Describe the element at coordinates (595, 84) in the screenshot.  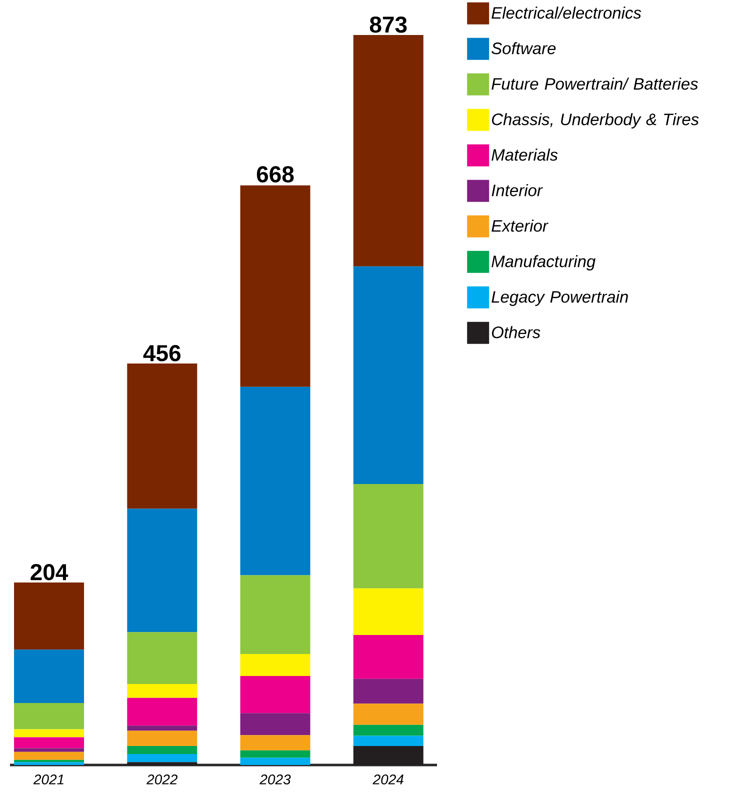
I see `legend-label: Future Powertrain/ Batteries` at that location.